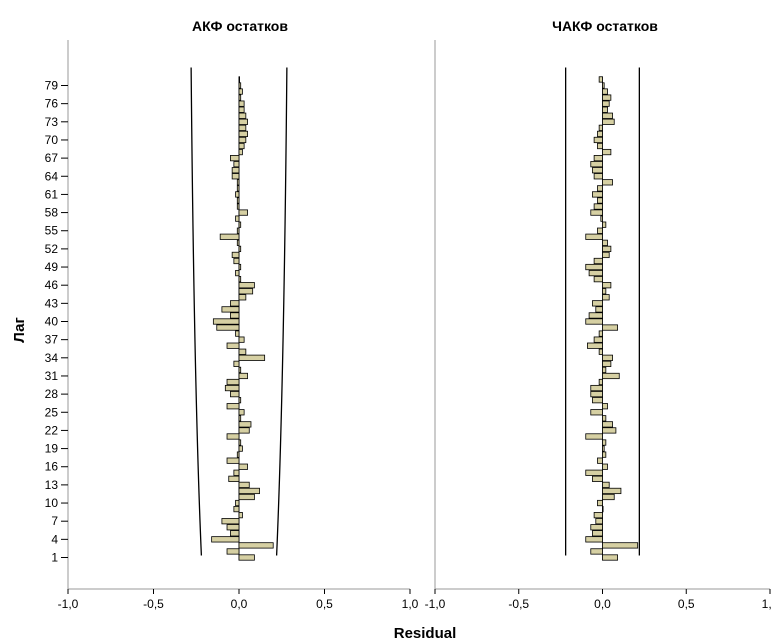 The width and height of the screenshot is (771, 644). I want to click on lag-tick-label: 40, so click(52, 322).